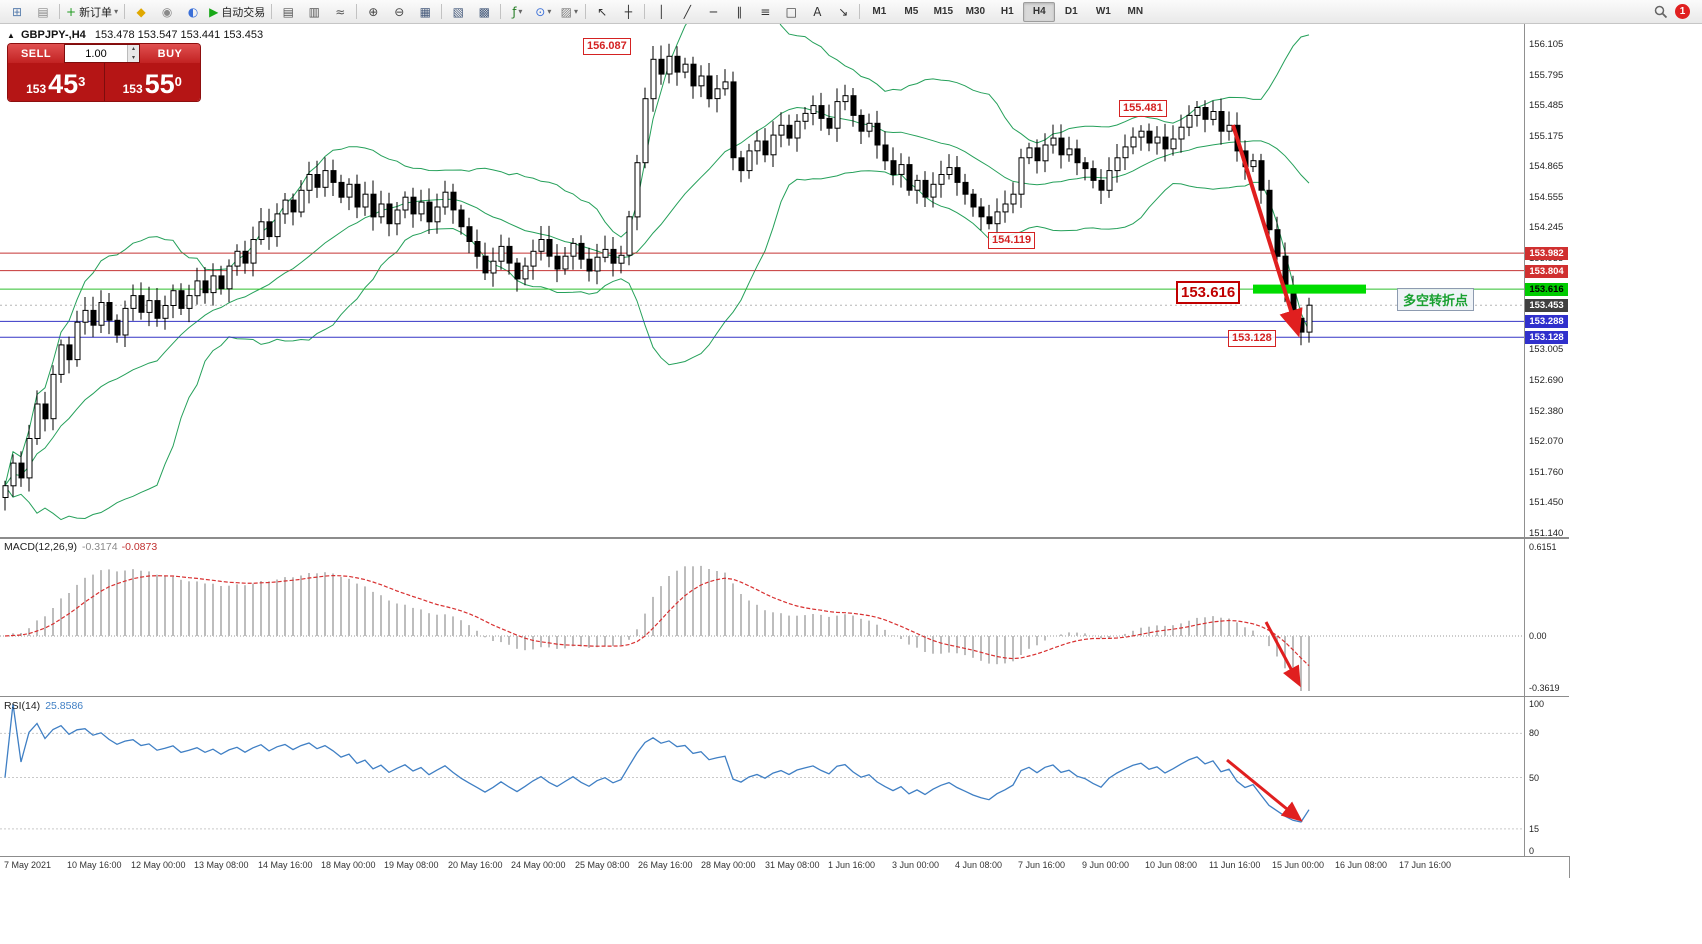 The width and height of the screenshot is (1702, 944). I want to click on shapes-icon: □, so click(791, 12).